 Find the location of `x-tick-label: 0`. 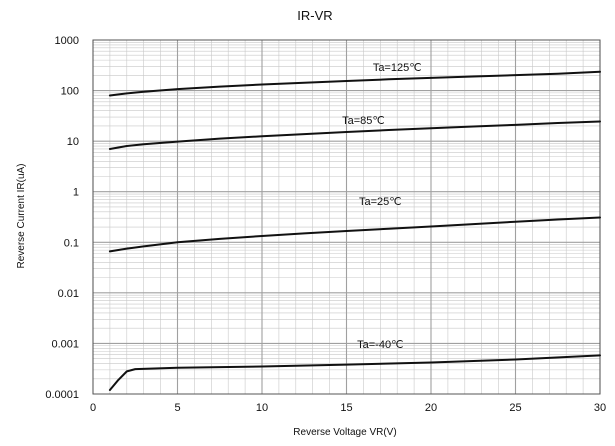

x-tick-label: 0 is located at coordinates (93, 408).